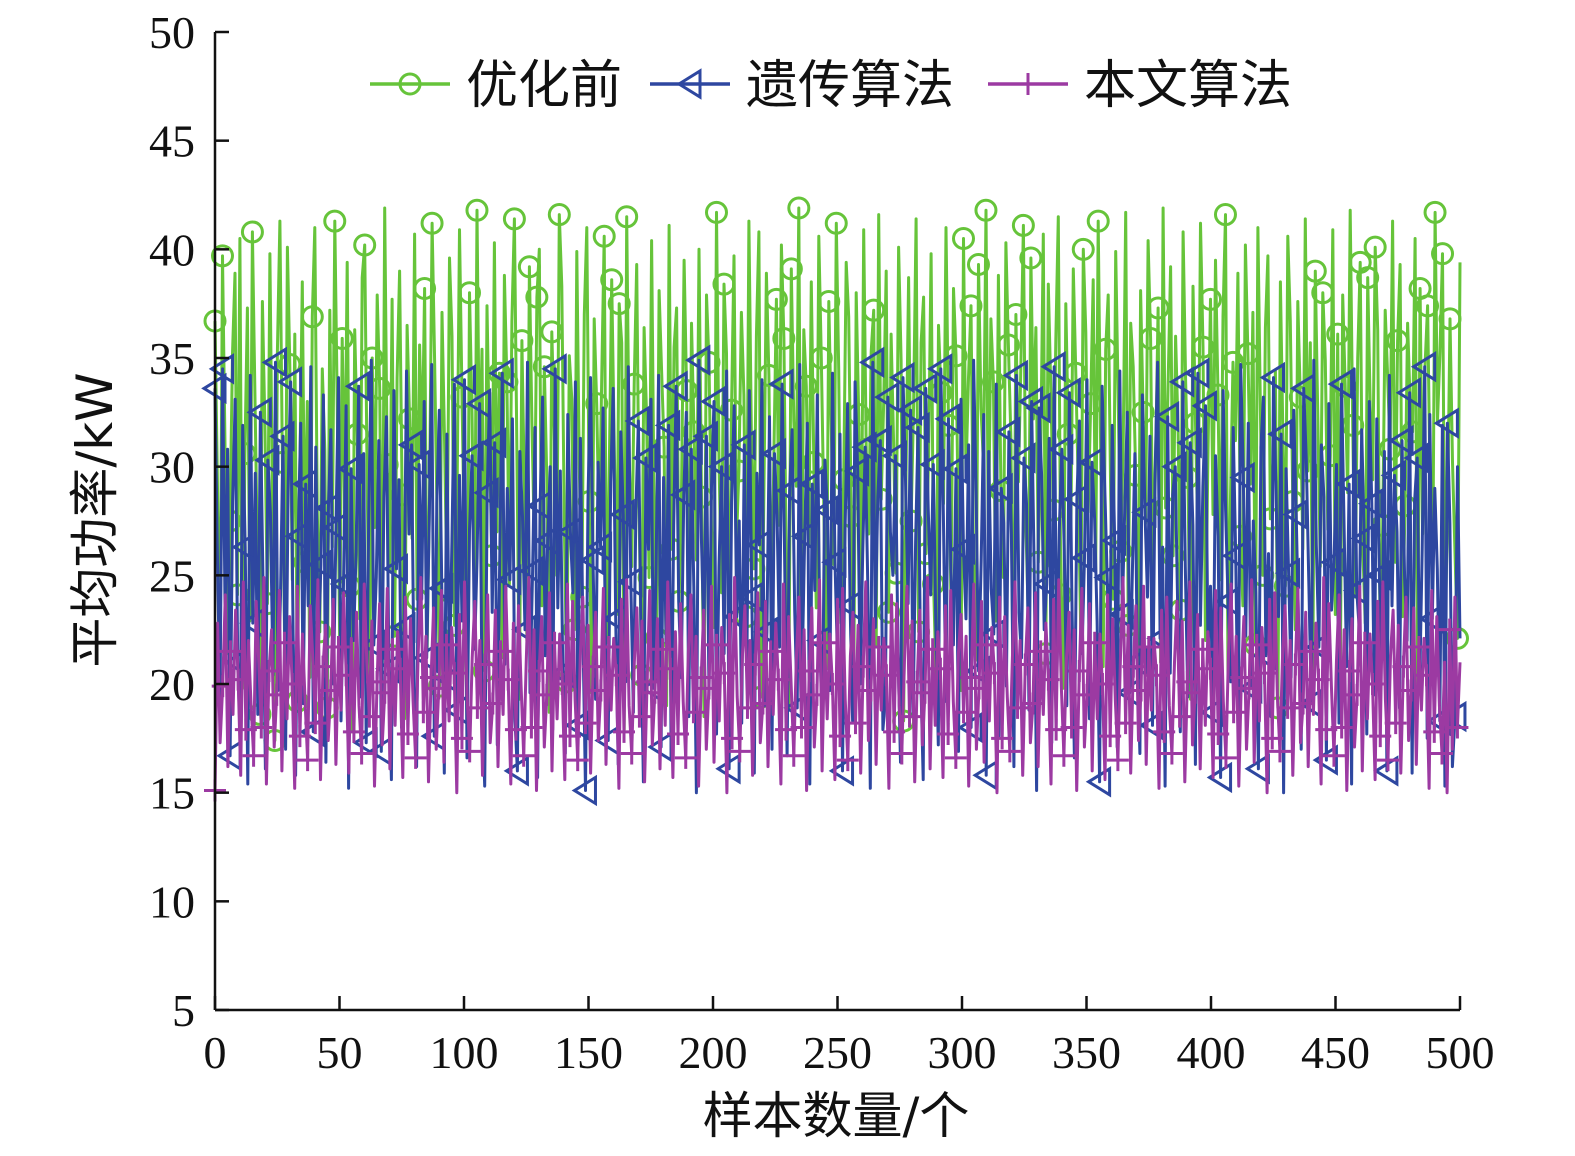 The image size is (1575, 1156). I want to click on x-tick-label-250: 250, so click(837, 1052).